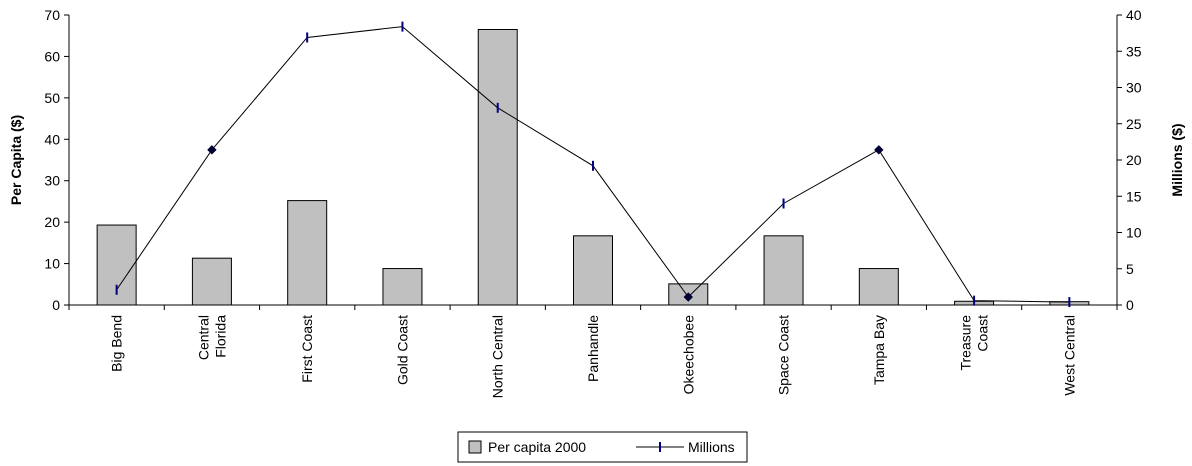  Describe the element at coordinates (784, 355) in the screenshot. I see `category-label: Space Coast` at that location.